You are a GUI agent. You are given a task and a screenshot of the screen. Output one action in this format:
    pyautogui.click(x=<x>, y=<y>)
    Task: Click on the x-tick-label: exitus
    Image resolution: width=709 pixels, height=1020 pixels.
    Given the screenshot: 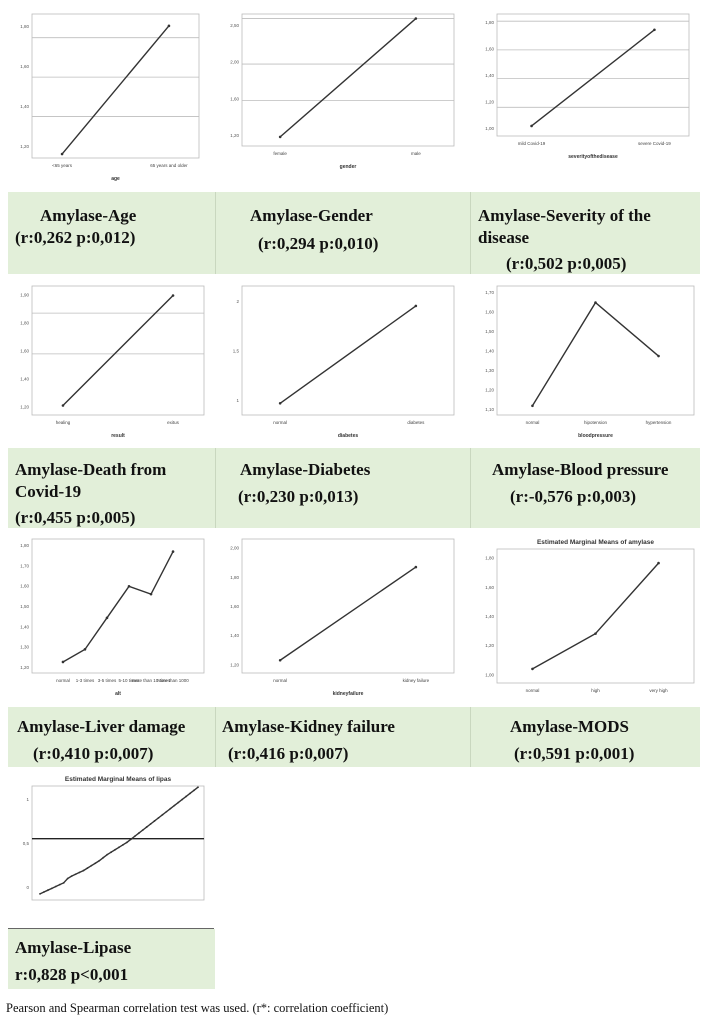 What is the action you would take?
    pyautogui.click(x=173, y=422)
    